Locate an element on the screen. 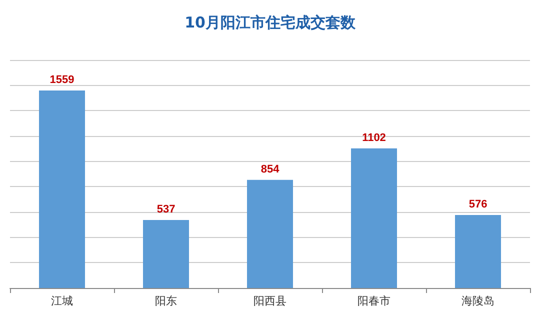 The width and height of the screenshot is (540, 320). x-tick-label: 海陵岛 is located at coordinates (478, 302).